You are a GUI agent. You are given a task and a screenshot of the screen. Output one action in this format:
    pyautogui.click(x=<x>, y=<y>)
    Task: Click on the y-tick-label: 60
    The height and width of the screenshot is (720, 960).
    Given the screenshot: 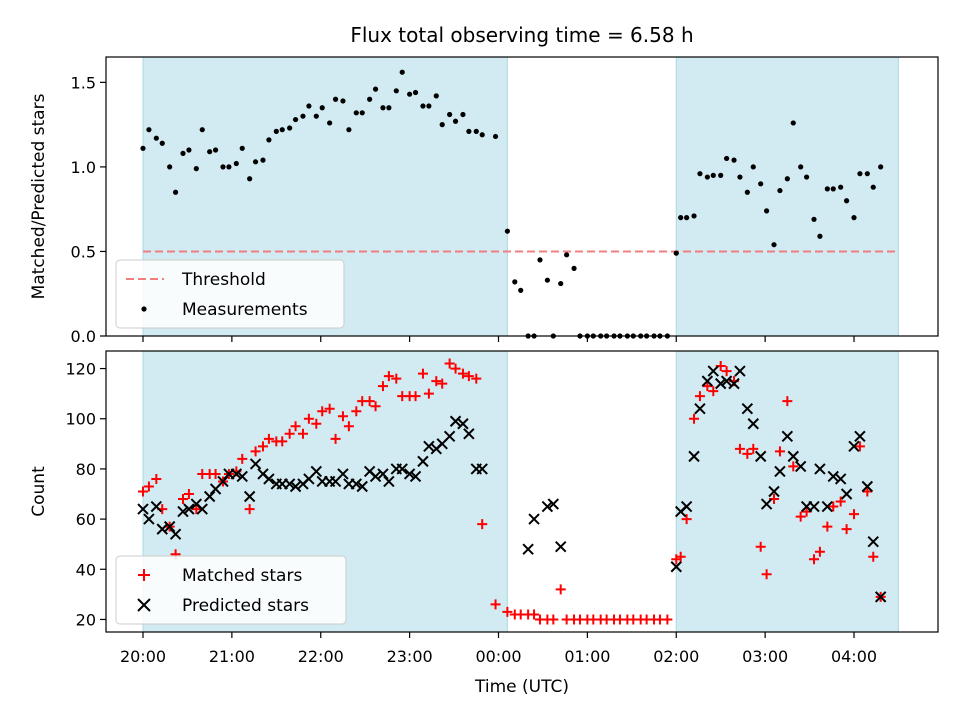 What is the action you would take?
    pyautogui.click(x=86, y=519)
    